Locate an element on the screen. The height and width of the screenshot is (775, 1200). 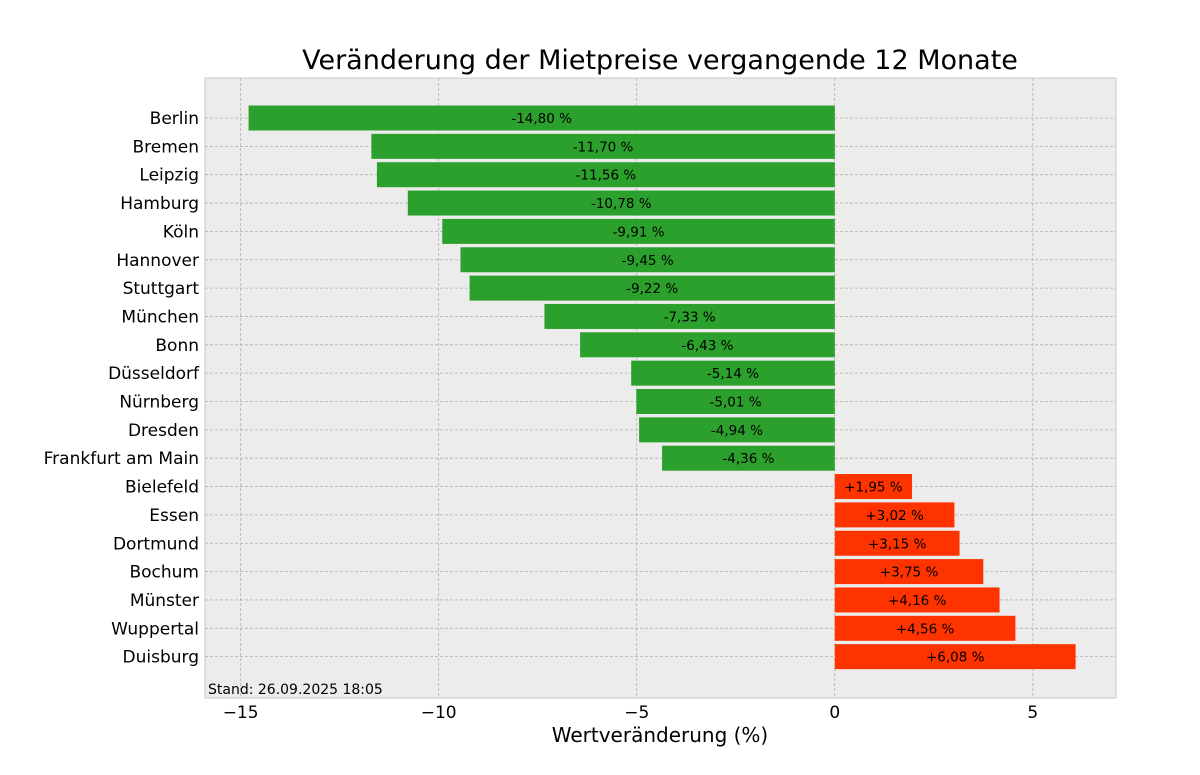
bar-value-label: -9,45 % is located at coordinates (648, 261).